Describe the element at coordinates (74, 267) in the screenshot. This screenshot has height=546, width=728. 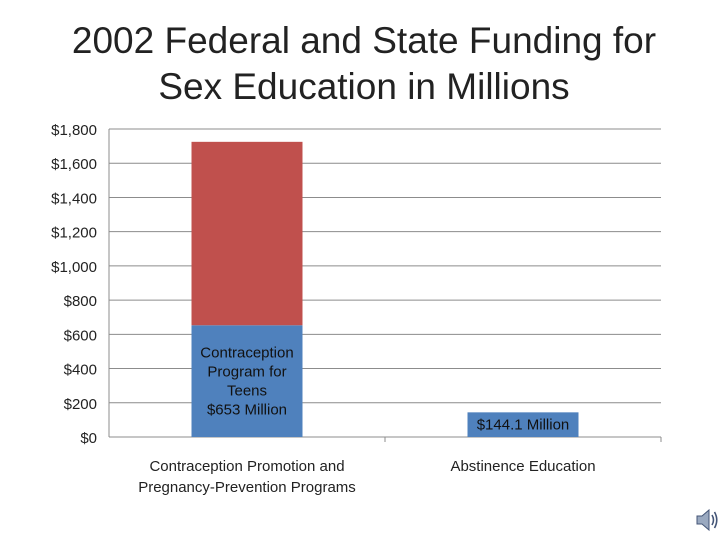
I see `y-tick-label: $1,000` at that location.